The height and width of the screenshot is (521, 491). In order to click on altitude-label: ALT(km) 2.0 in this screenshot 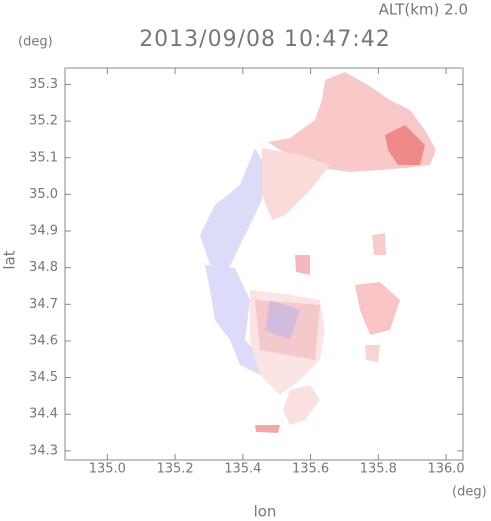, I will do `click(423, 10)`.